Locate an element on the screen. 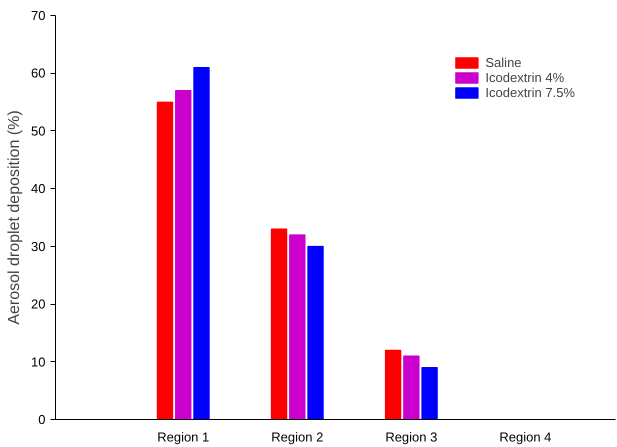 This screenshot has height=447, width=617. x-tick-label: Region 4 is located at coordinates (525, 437).